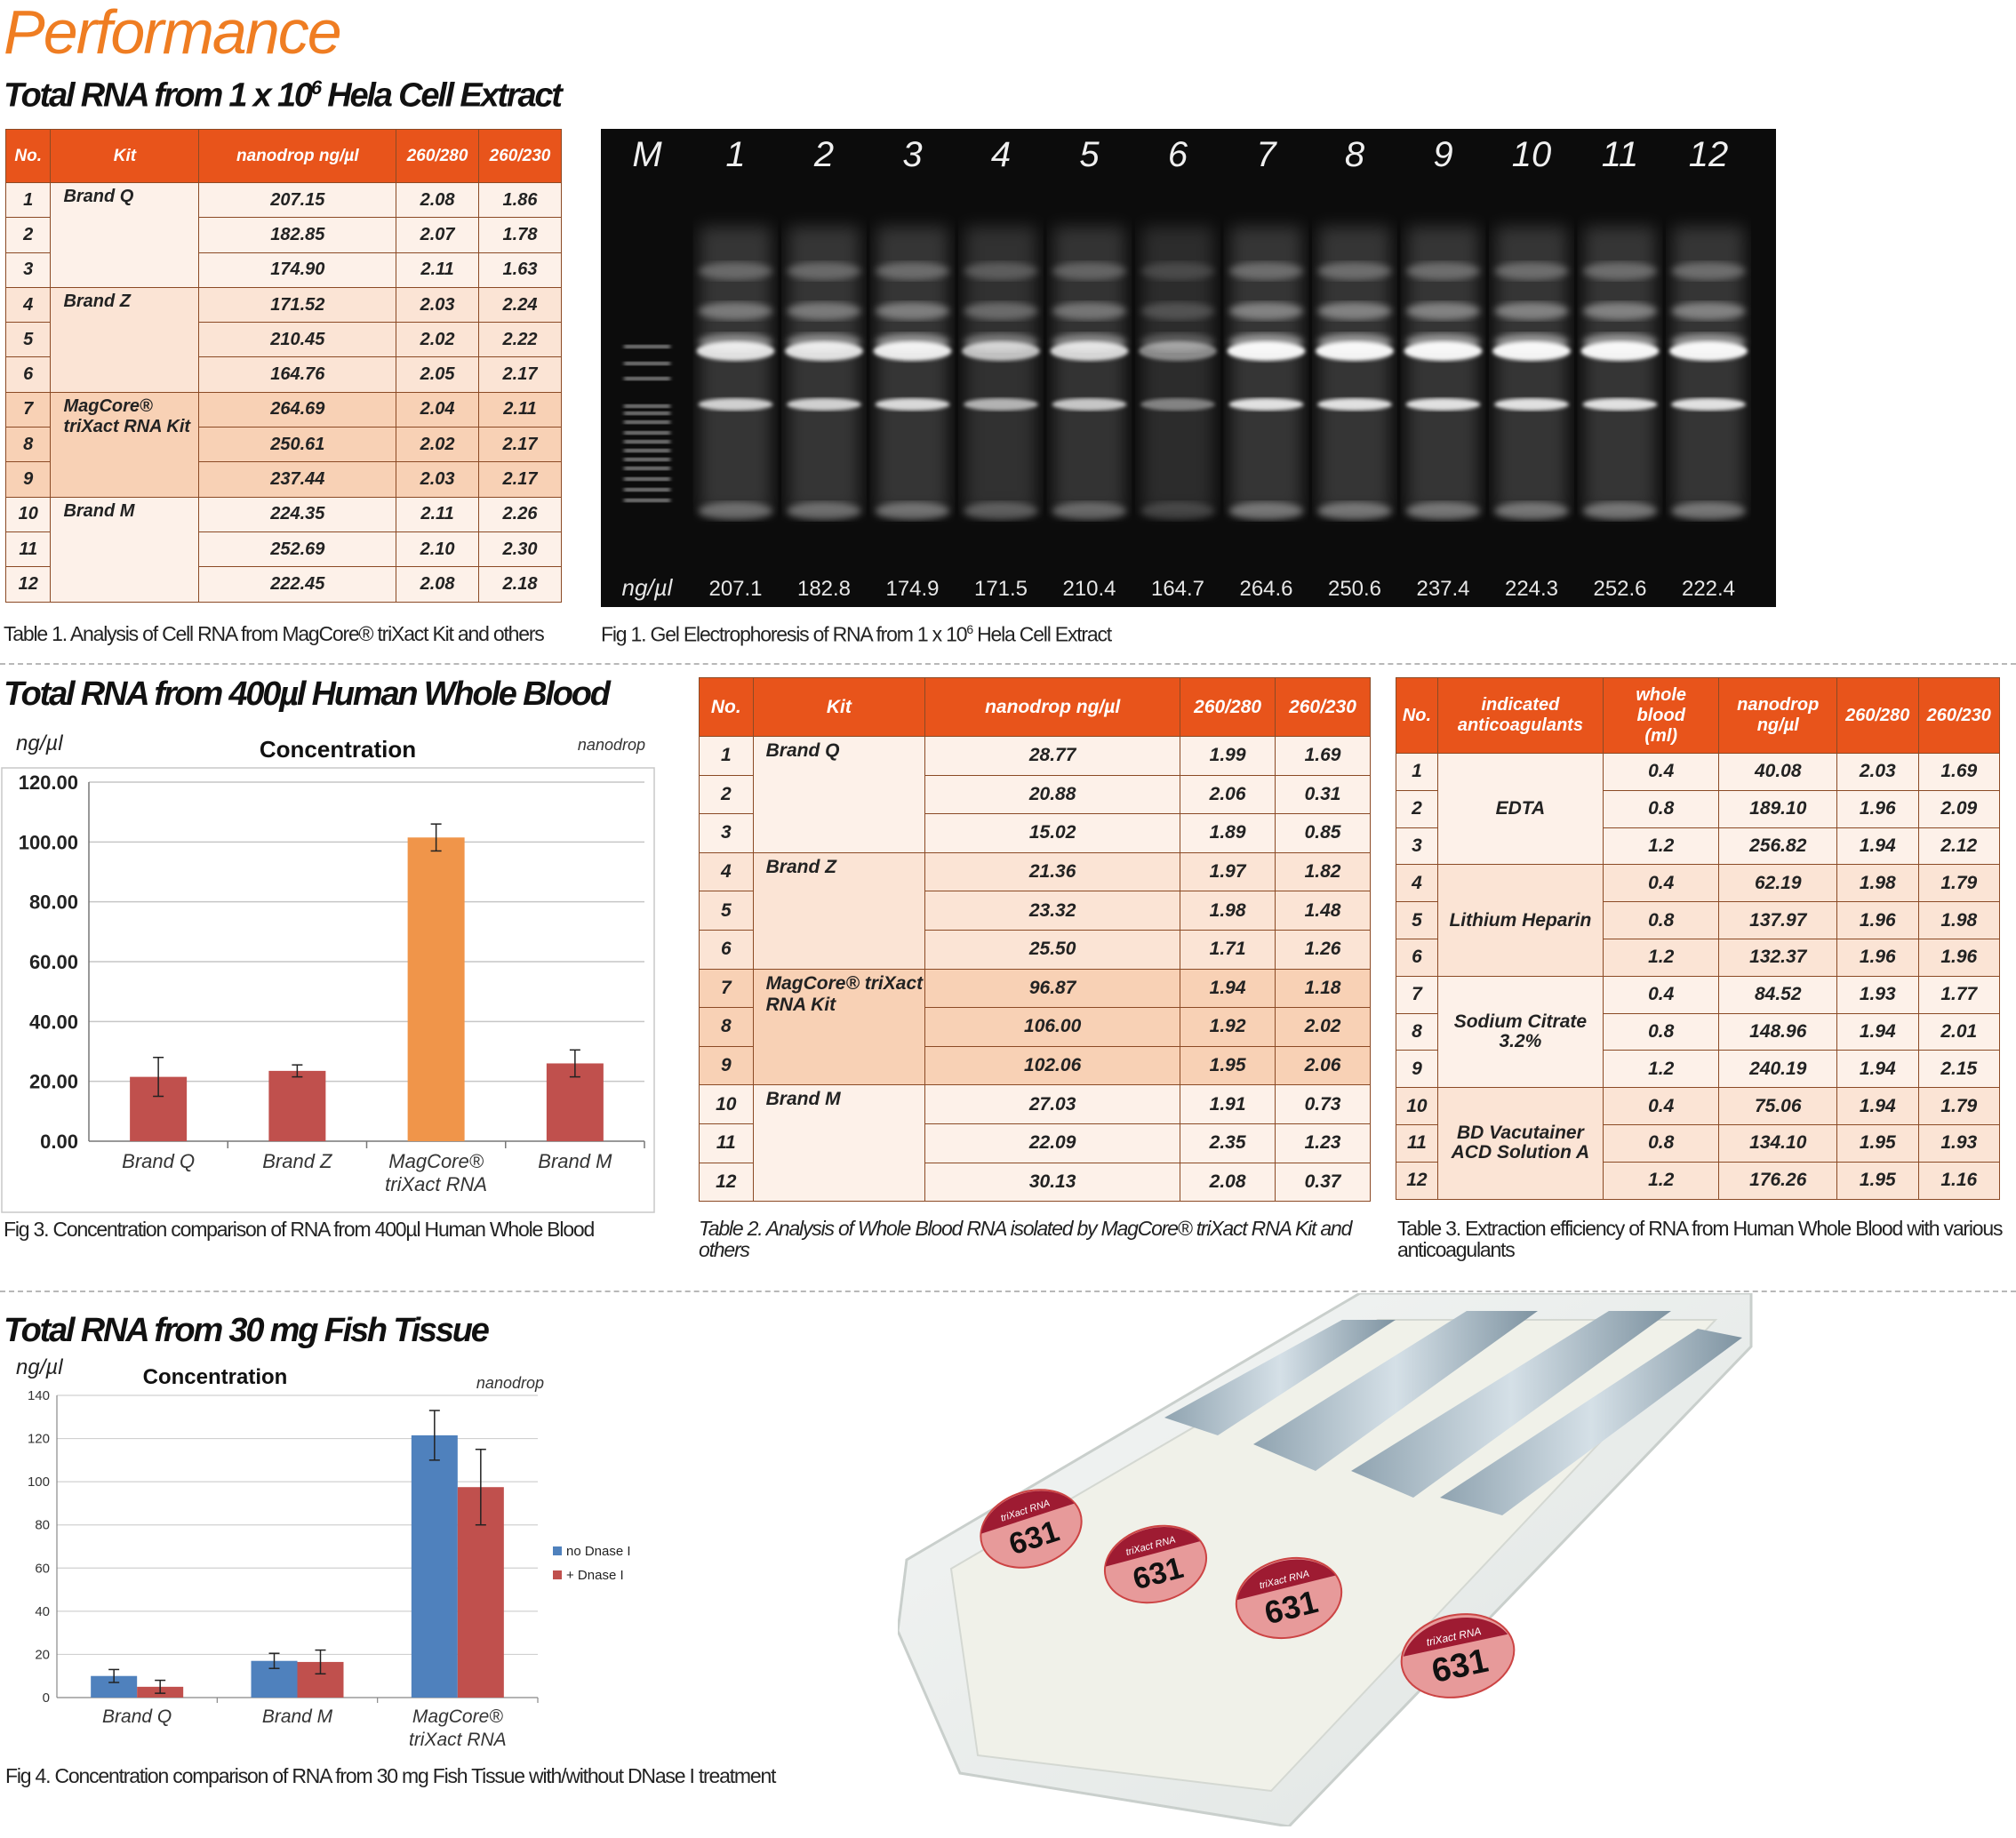 Image resolution: width=2016 pixels, height=1838 pixels. Describe the element at coordinates (297, 514) in the screenshot. I see `cell-value: 224.35` at that location.